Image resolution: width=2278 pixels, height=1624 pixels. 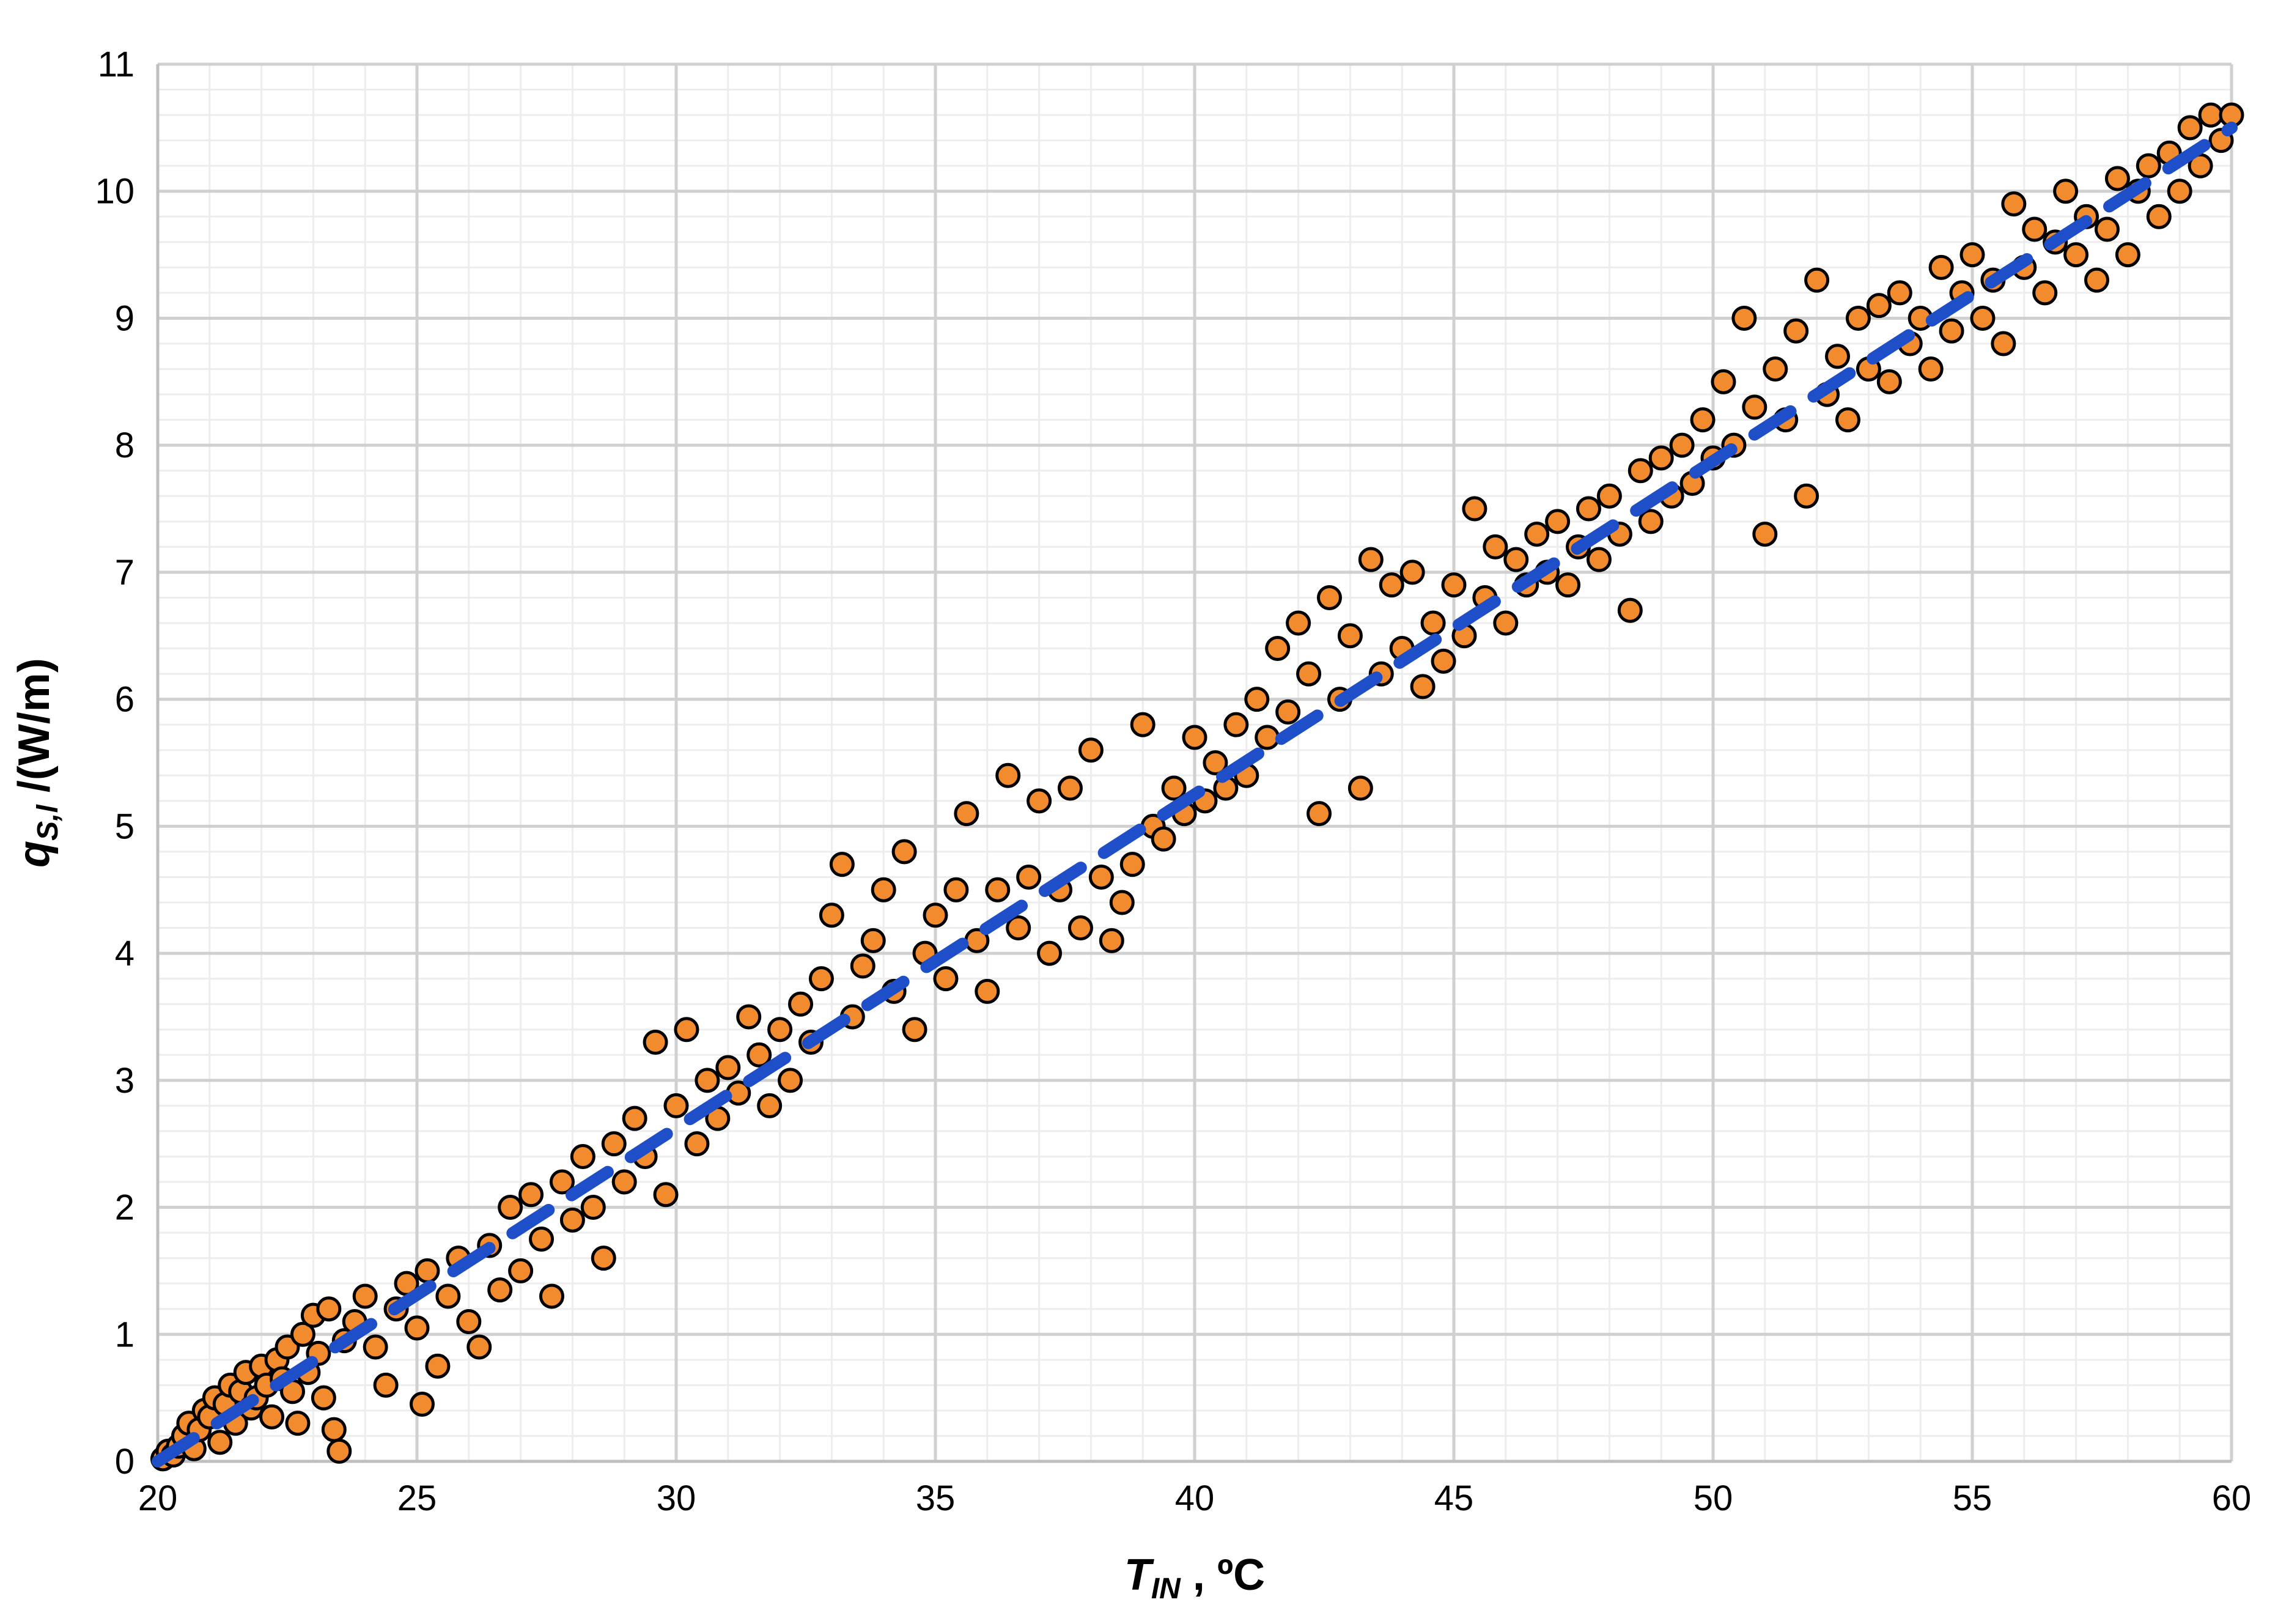 What do you see at coordinates (125, 318) in the screenshot?
I see `y-tick-label: 9` at bounding box center [125, 318].